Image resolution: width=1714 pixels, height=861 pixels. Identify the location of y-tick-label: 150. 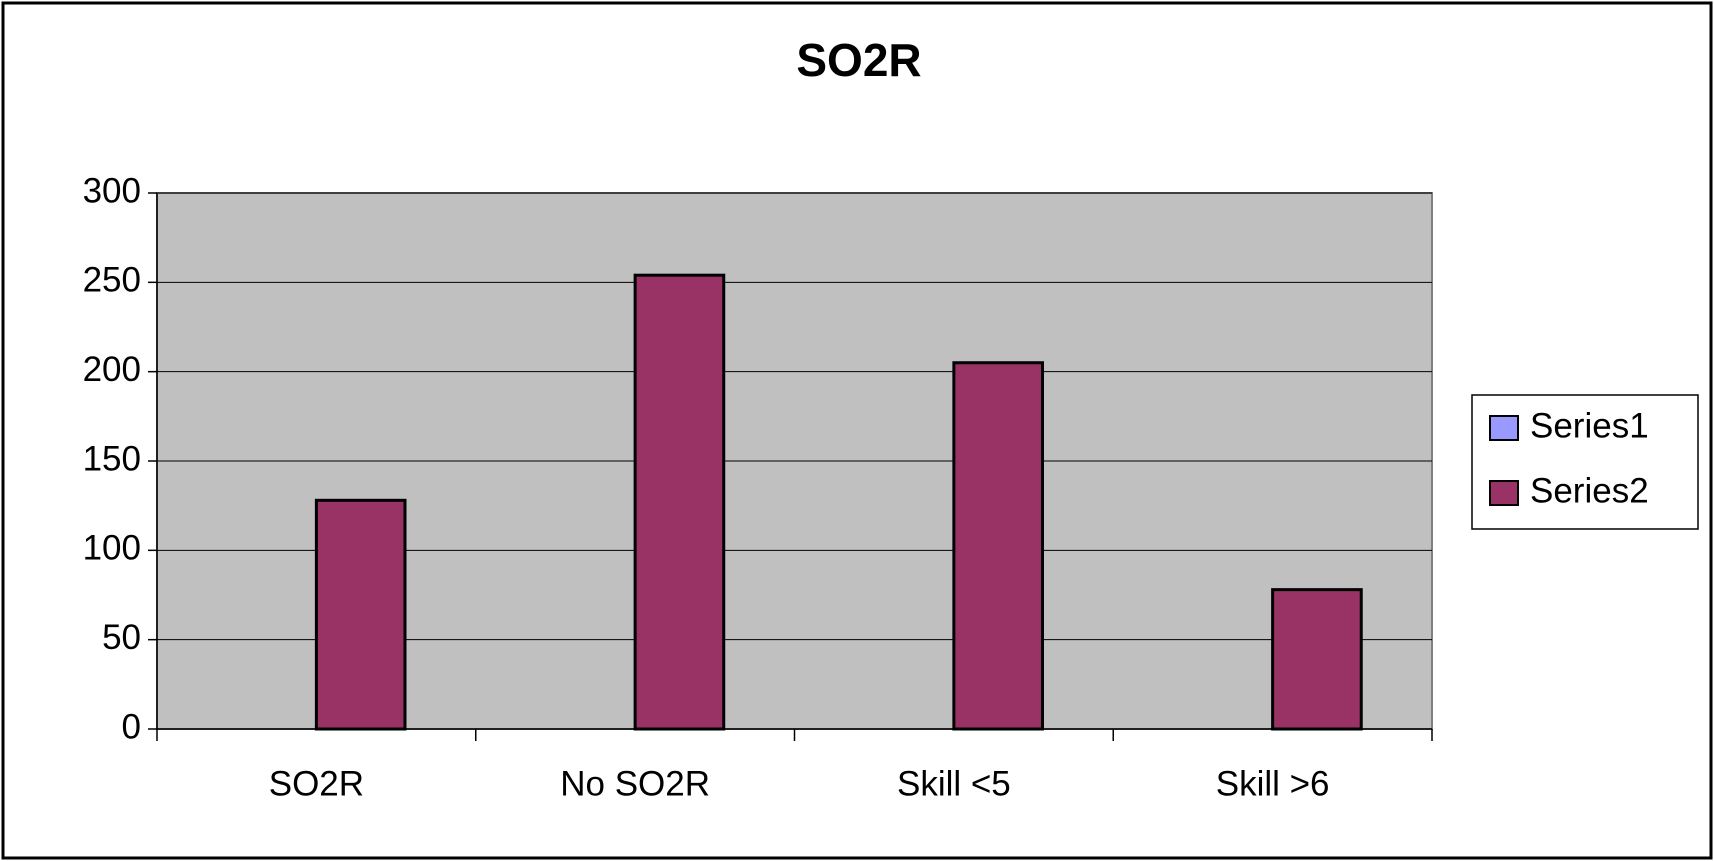
(112, 458).